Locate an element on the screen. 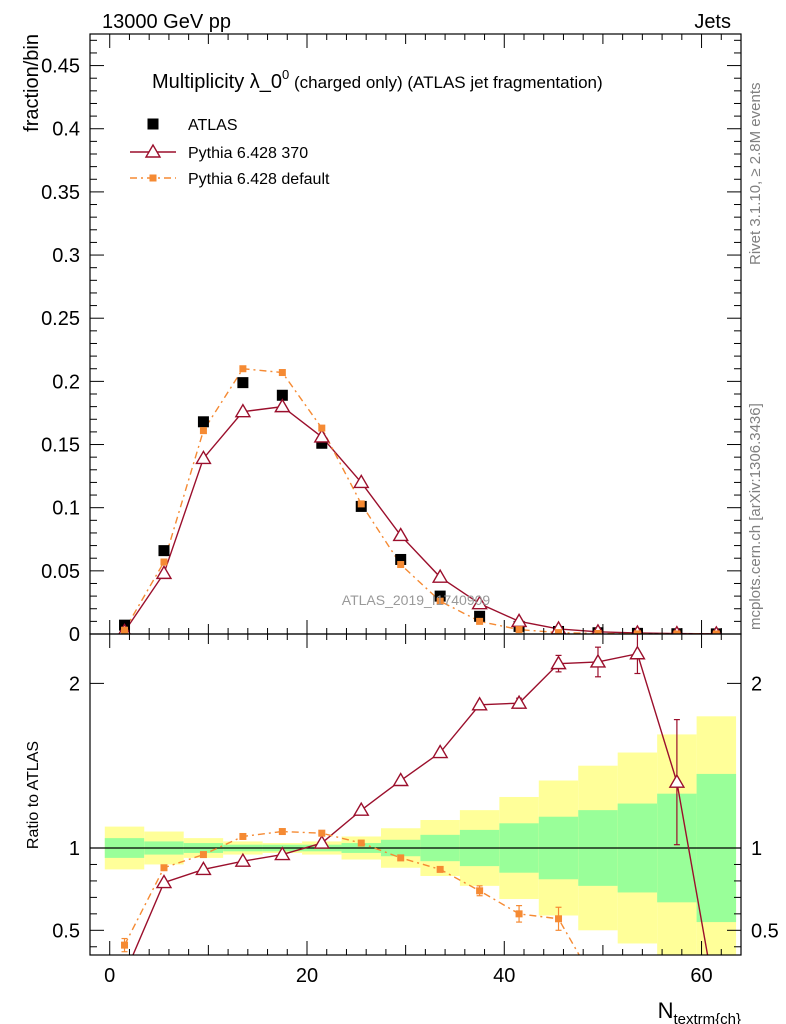  x-tick-label: 20 is located at coordinates (307, 976).